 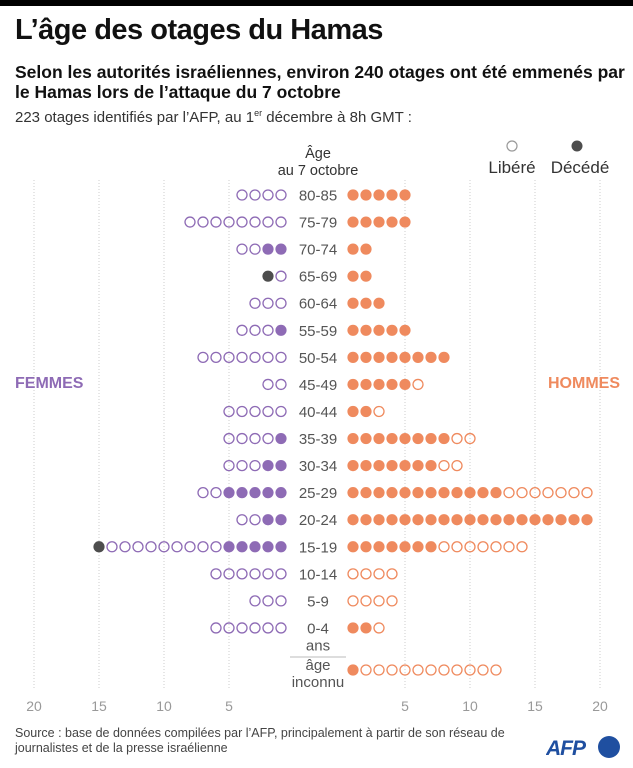 What do you see at coordinates (580, 167) in the screenshot?
I see `legend-deceased-label: Décédé` at bounding box center [580, 167].